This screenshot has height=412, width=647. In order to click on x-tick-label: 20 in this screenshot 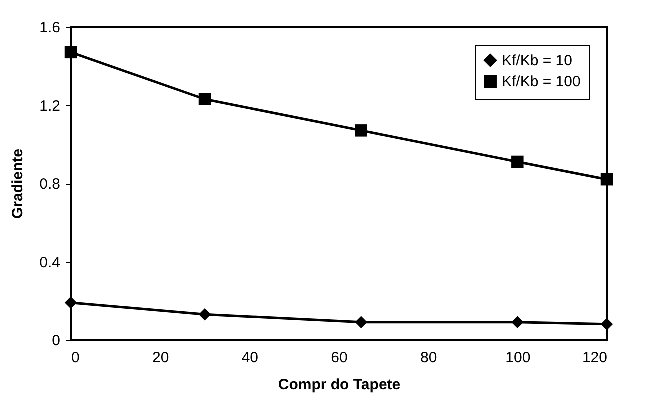, I will do `click(161, 358)`.